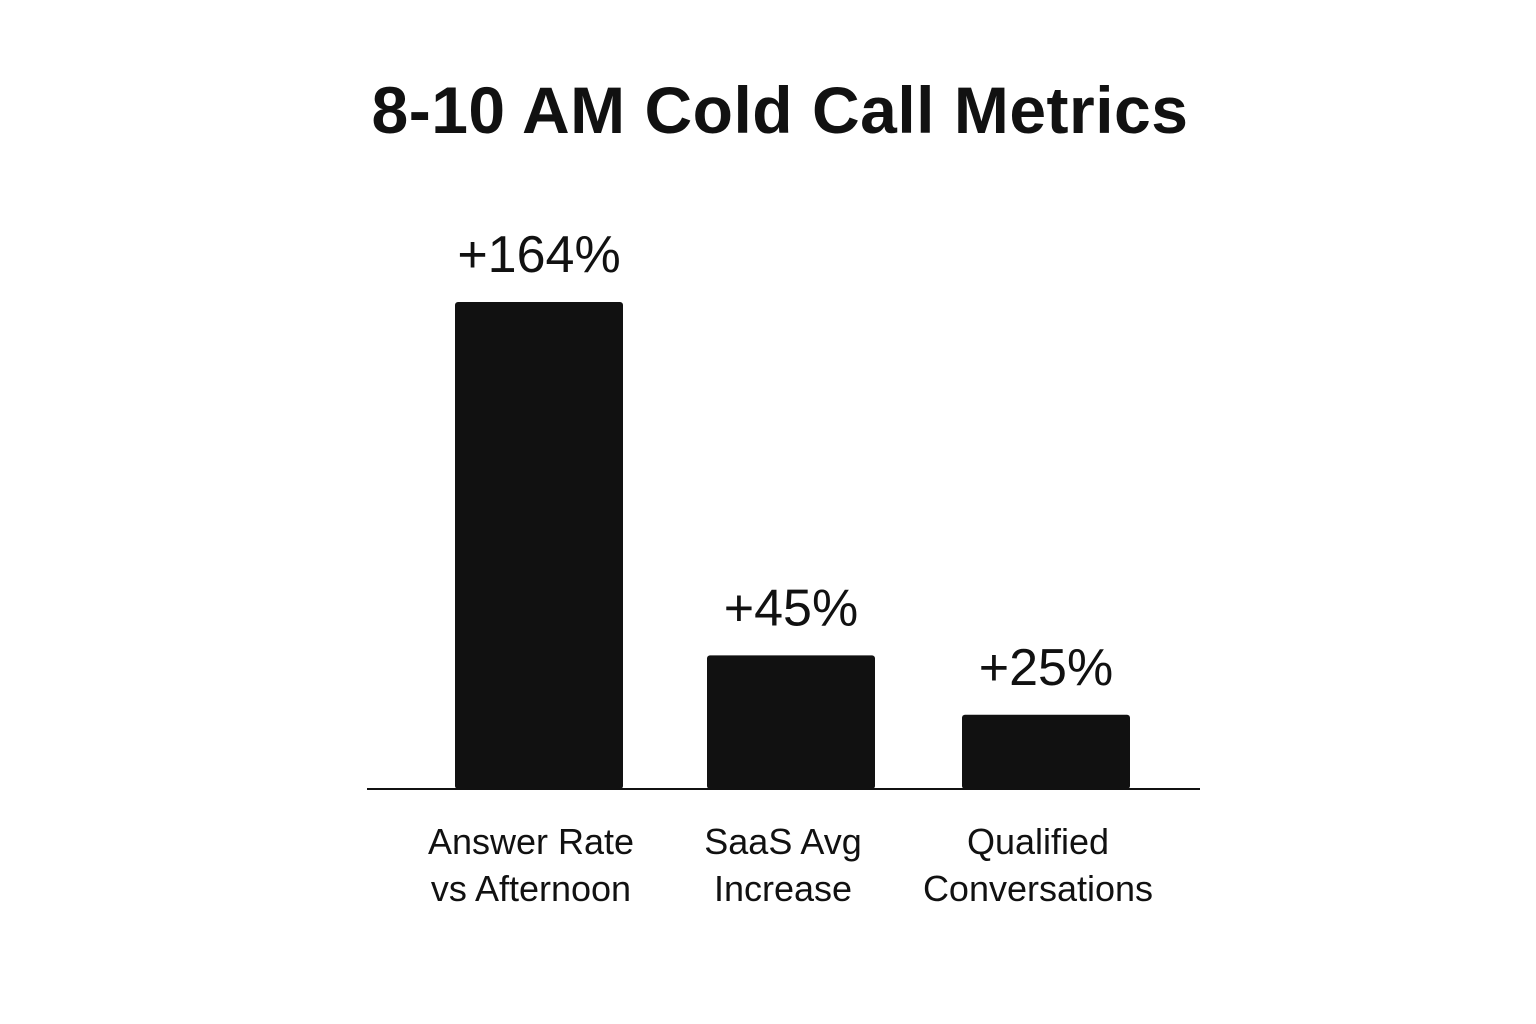 The width and height of the screenshot is (1536, 1024). I want to click on category-label-2: SaaS Avg Increase, so click(782, 865).